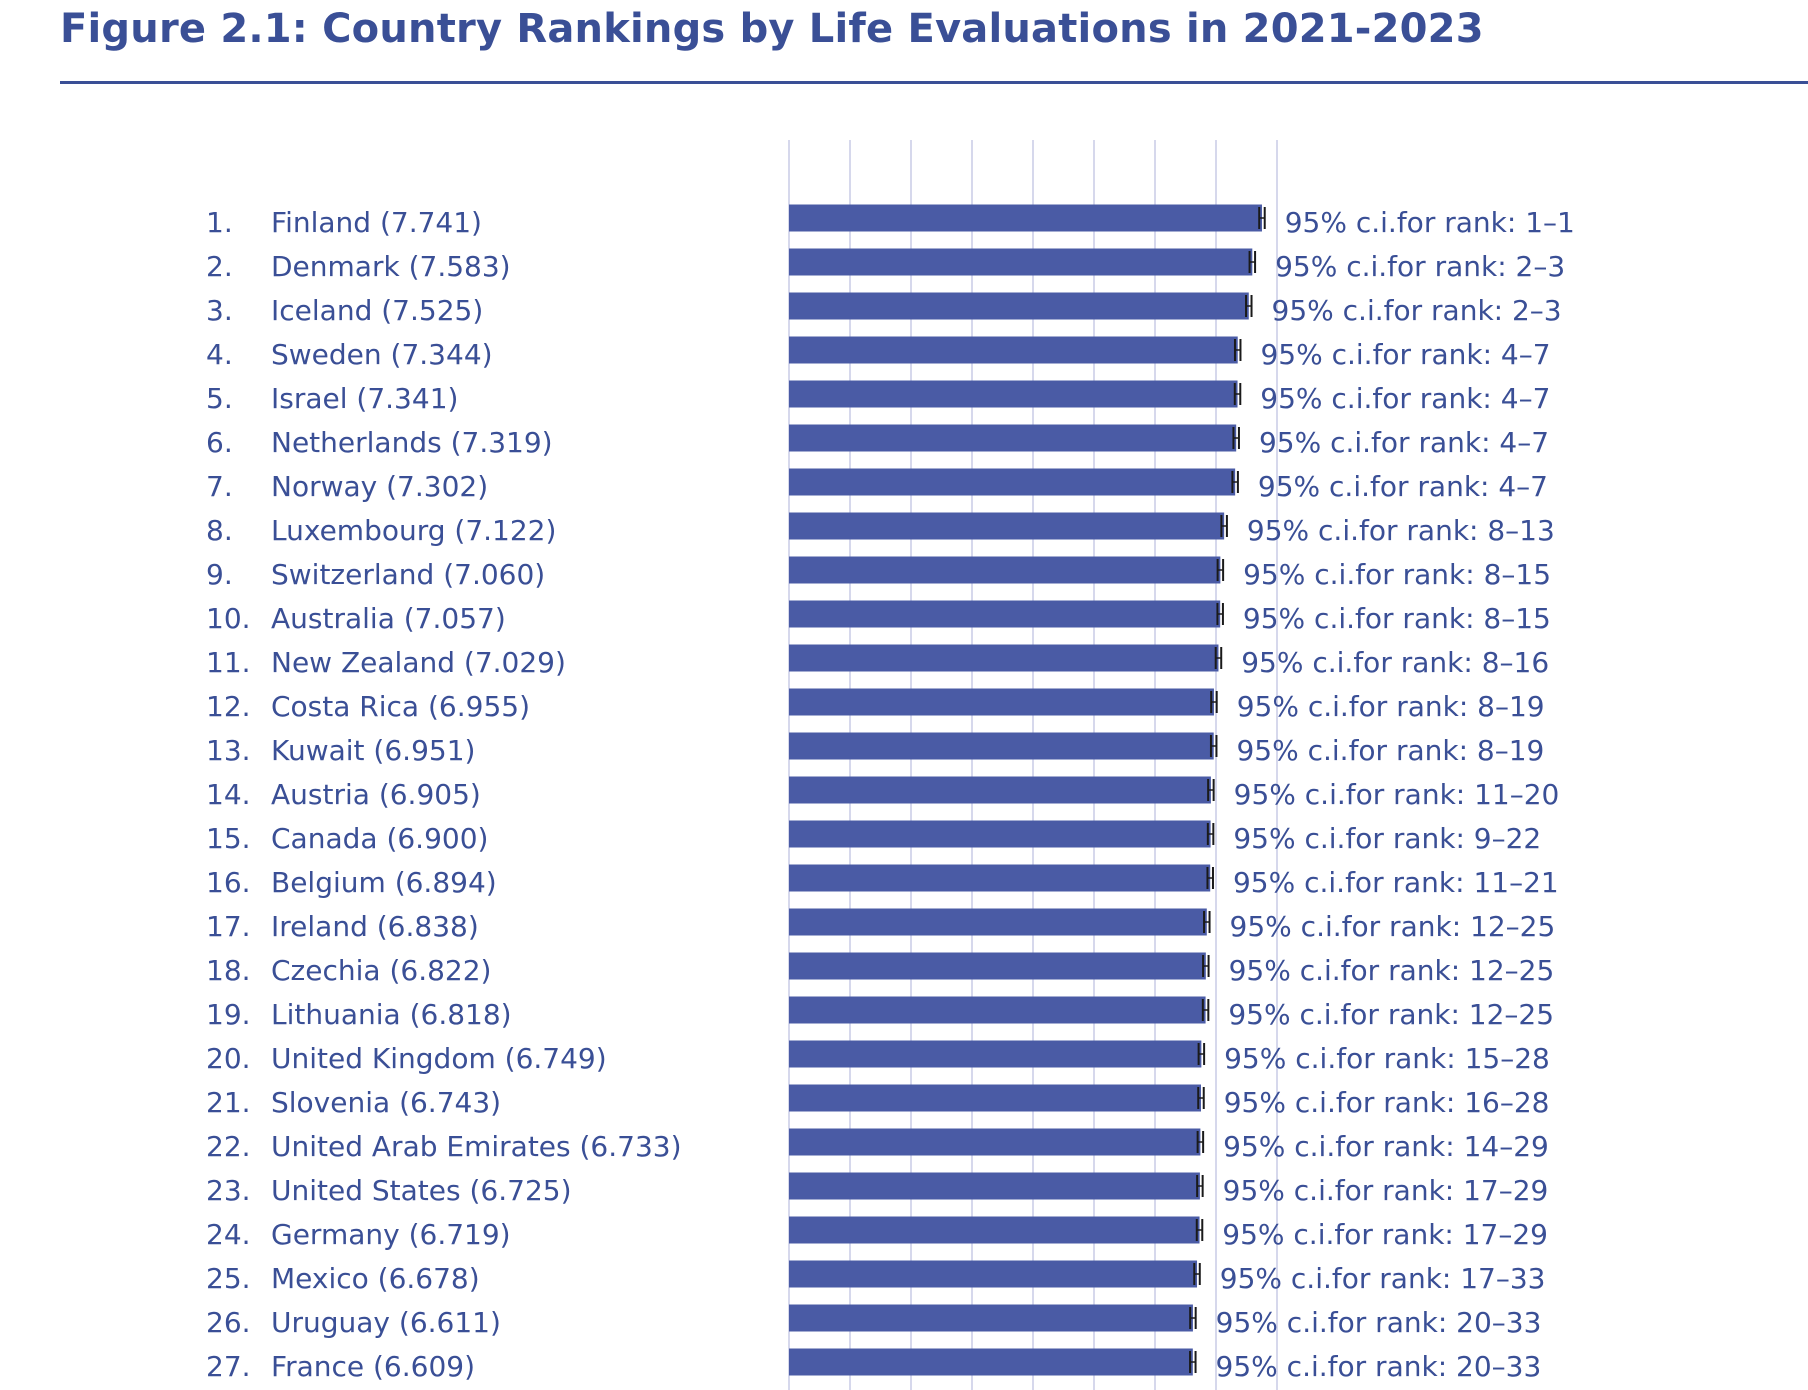 This screenshot has height=1390, width=1808. Describe the element at coordinates (1227, 790) in the screenshot. I see `error-bars` at that location.